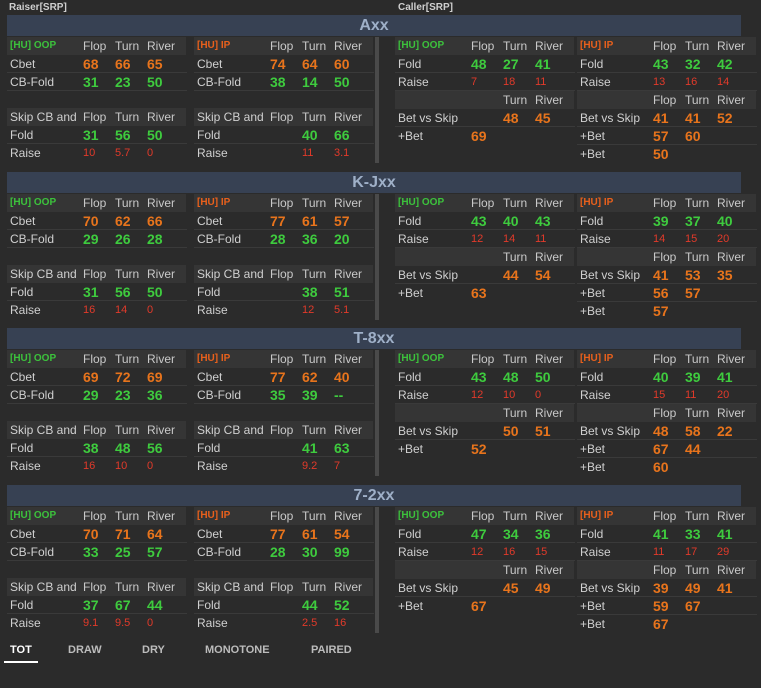 This screenshot has height=688, width=761. I want to click on stat-value: 48, so click(511, 377).